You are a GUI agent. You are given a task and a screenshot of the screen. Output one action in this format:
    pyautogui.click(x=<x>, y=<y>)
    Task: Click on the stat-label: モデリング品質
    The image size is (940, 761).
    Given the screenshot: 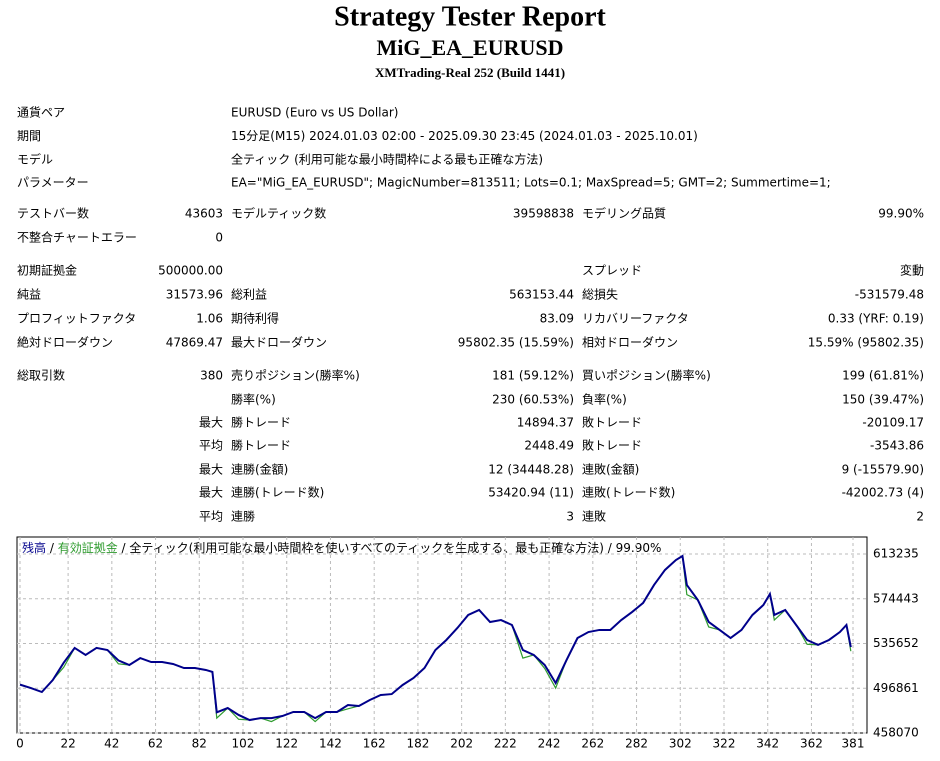 What is the action you would take?
    pyautogui.click(x=624, y=213)
    